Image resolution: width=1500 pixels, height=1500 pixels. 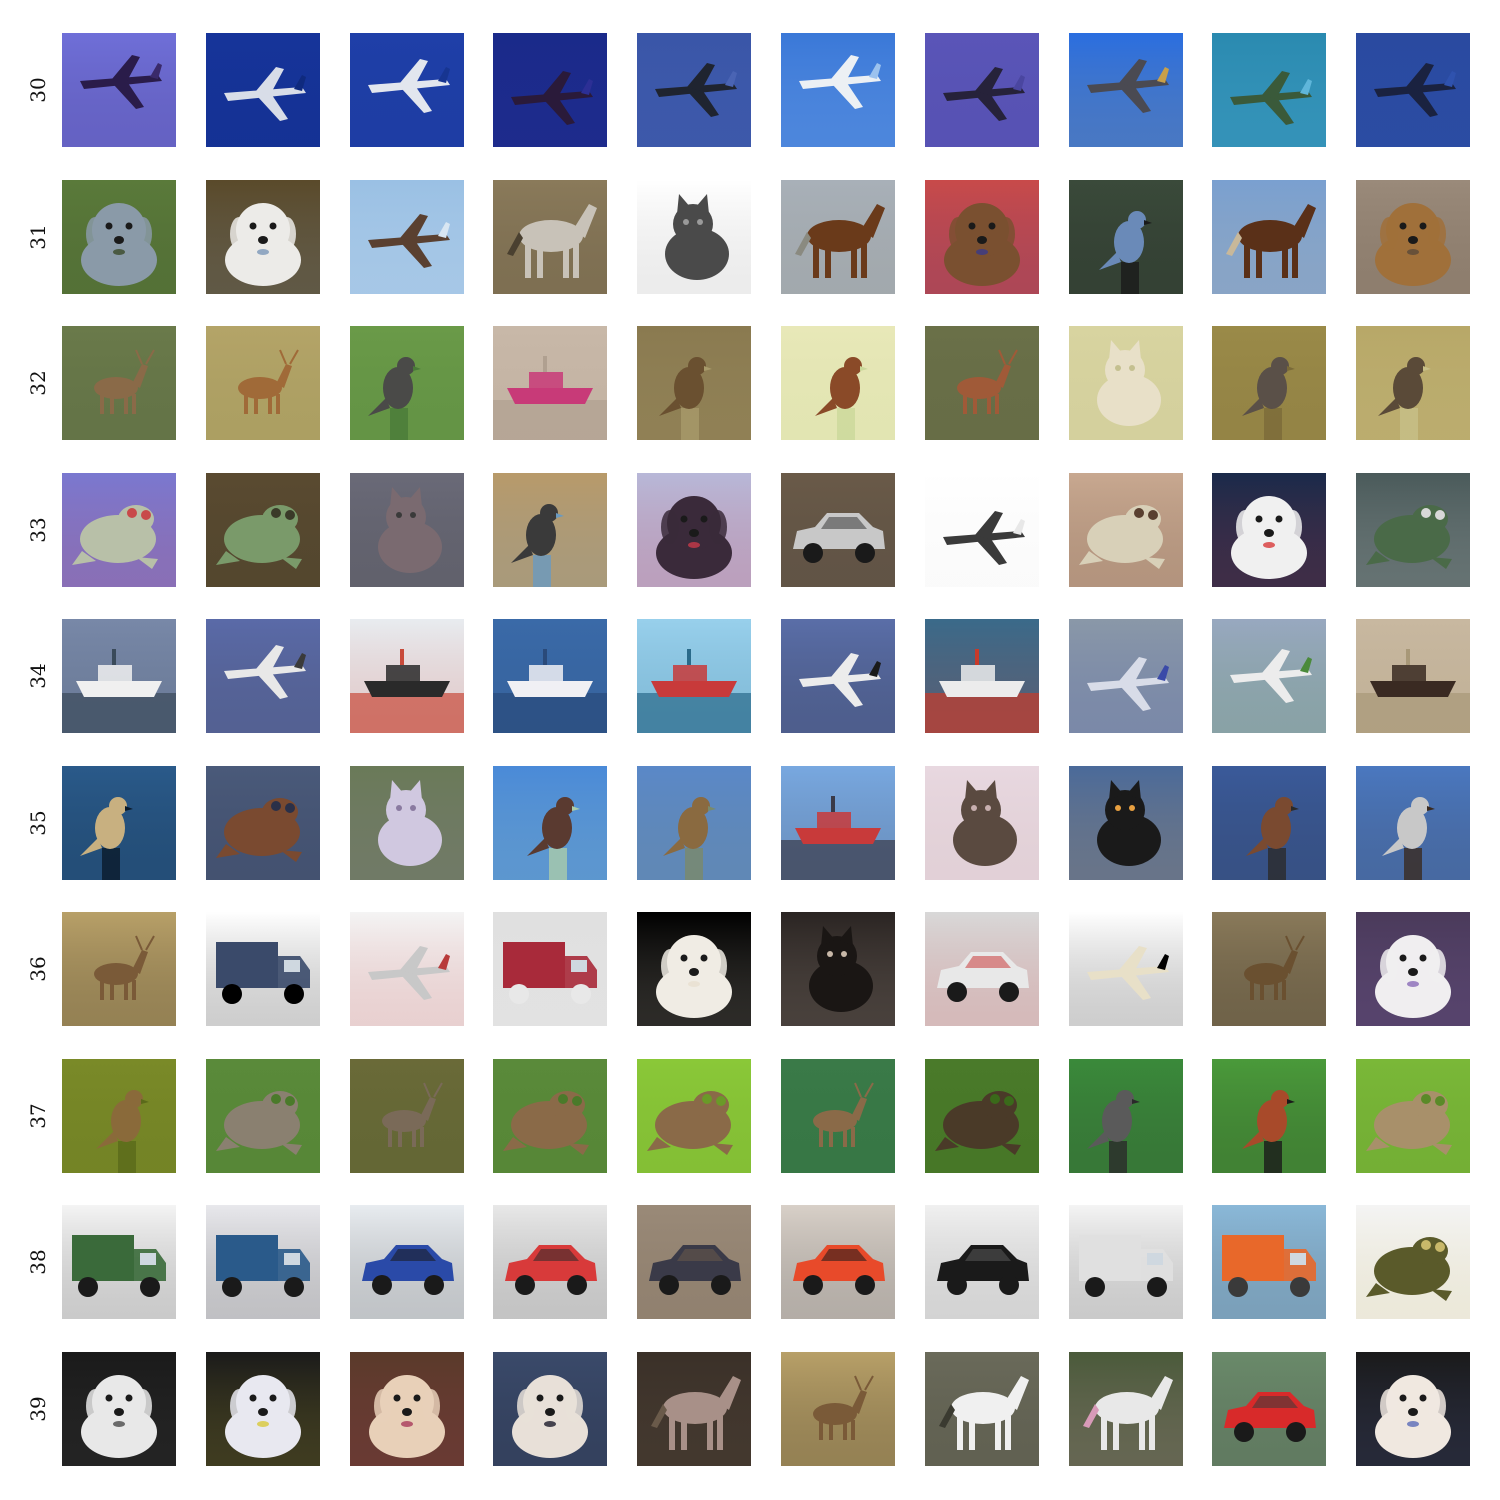 I want to click on cat-thumbnail, so click(x=1126, y=823).